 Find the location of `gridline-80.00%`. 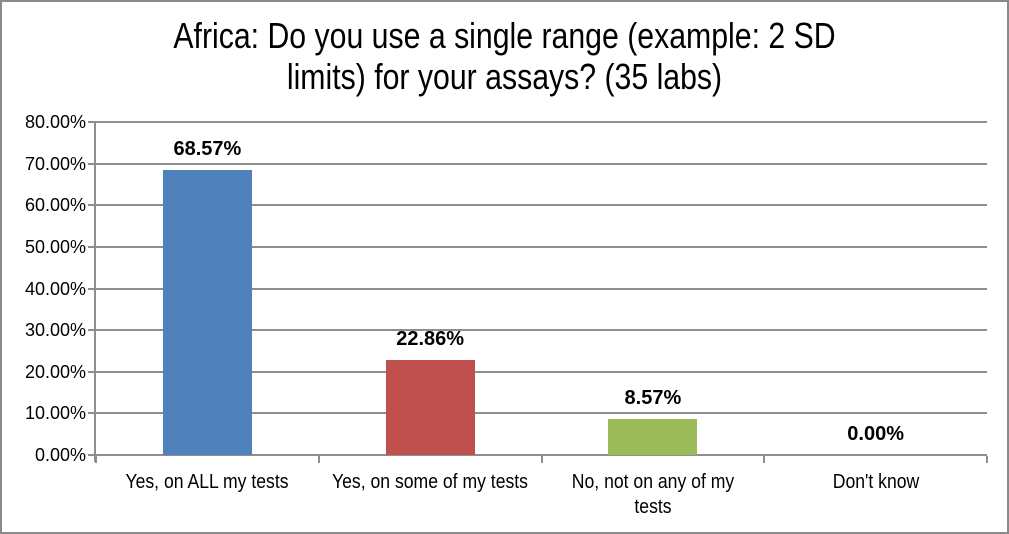

gridline-80.00% is located at coordinates (541, 122).